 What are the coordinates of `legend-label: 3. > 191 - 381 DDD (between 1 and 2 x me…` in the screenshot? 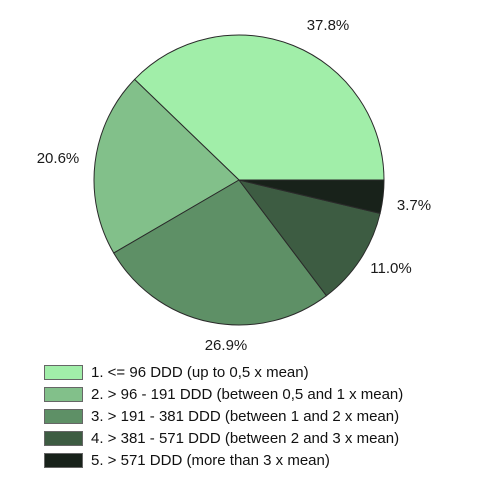 It's located at (245, 416).